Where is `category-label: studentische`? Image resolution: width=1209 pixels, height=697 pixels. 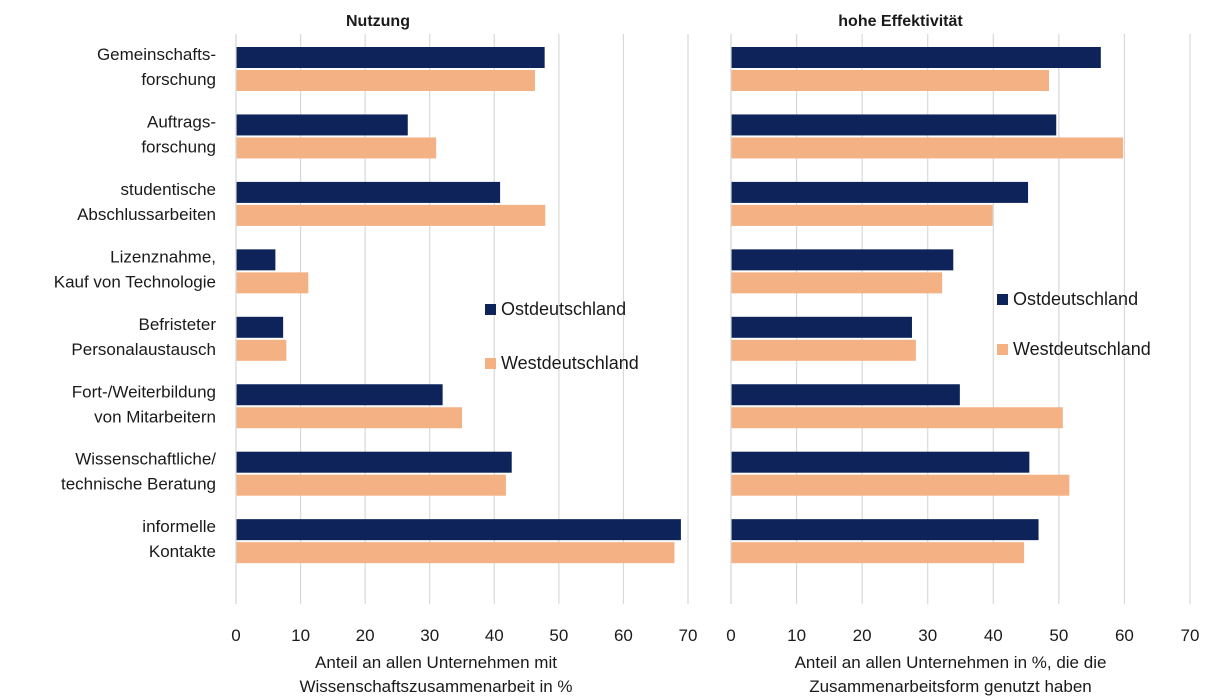
category-label: studentische is located at coordinates (168, 189).